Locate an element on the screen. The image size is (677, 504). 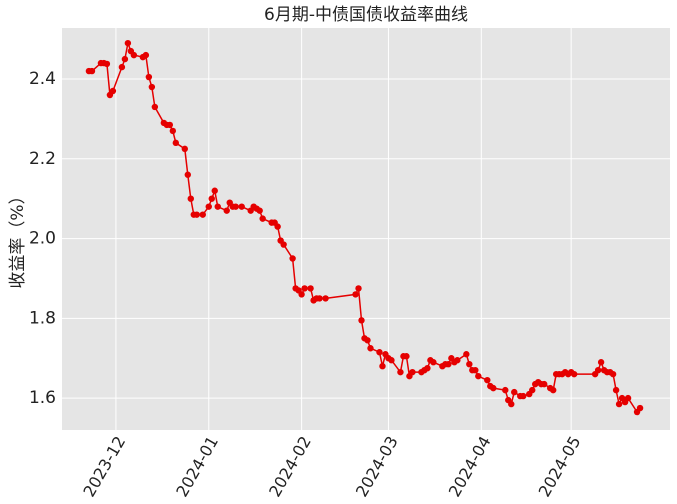
y-tick-label: 2.0 is located at coordinates (42, 239).